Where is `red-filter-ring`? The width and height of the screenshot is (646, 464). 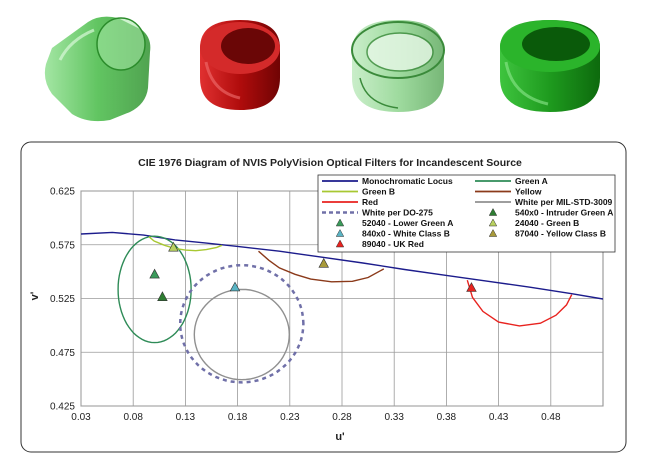 red-filter-ring is located at coordinates (240, 65).